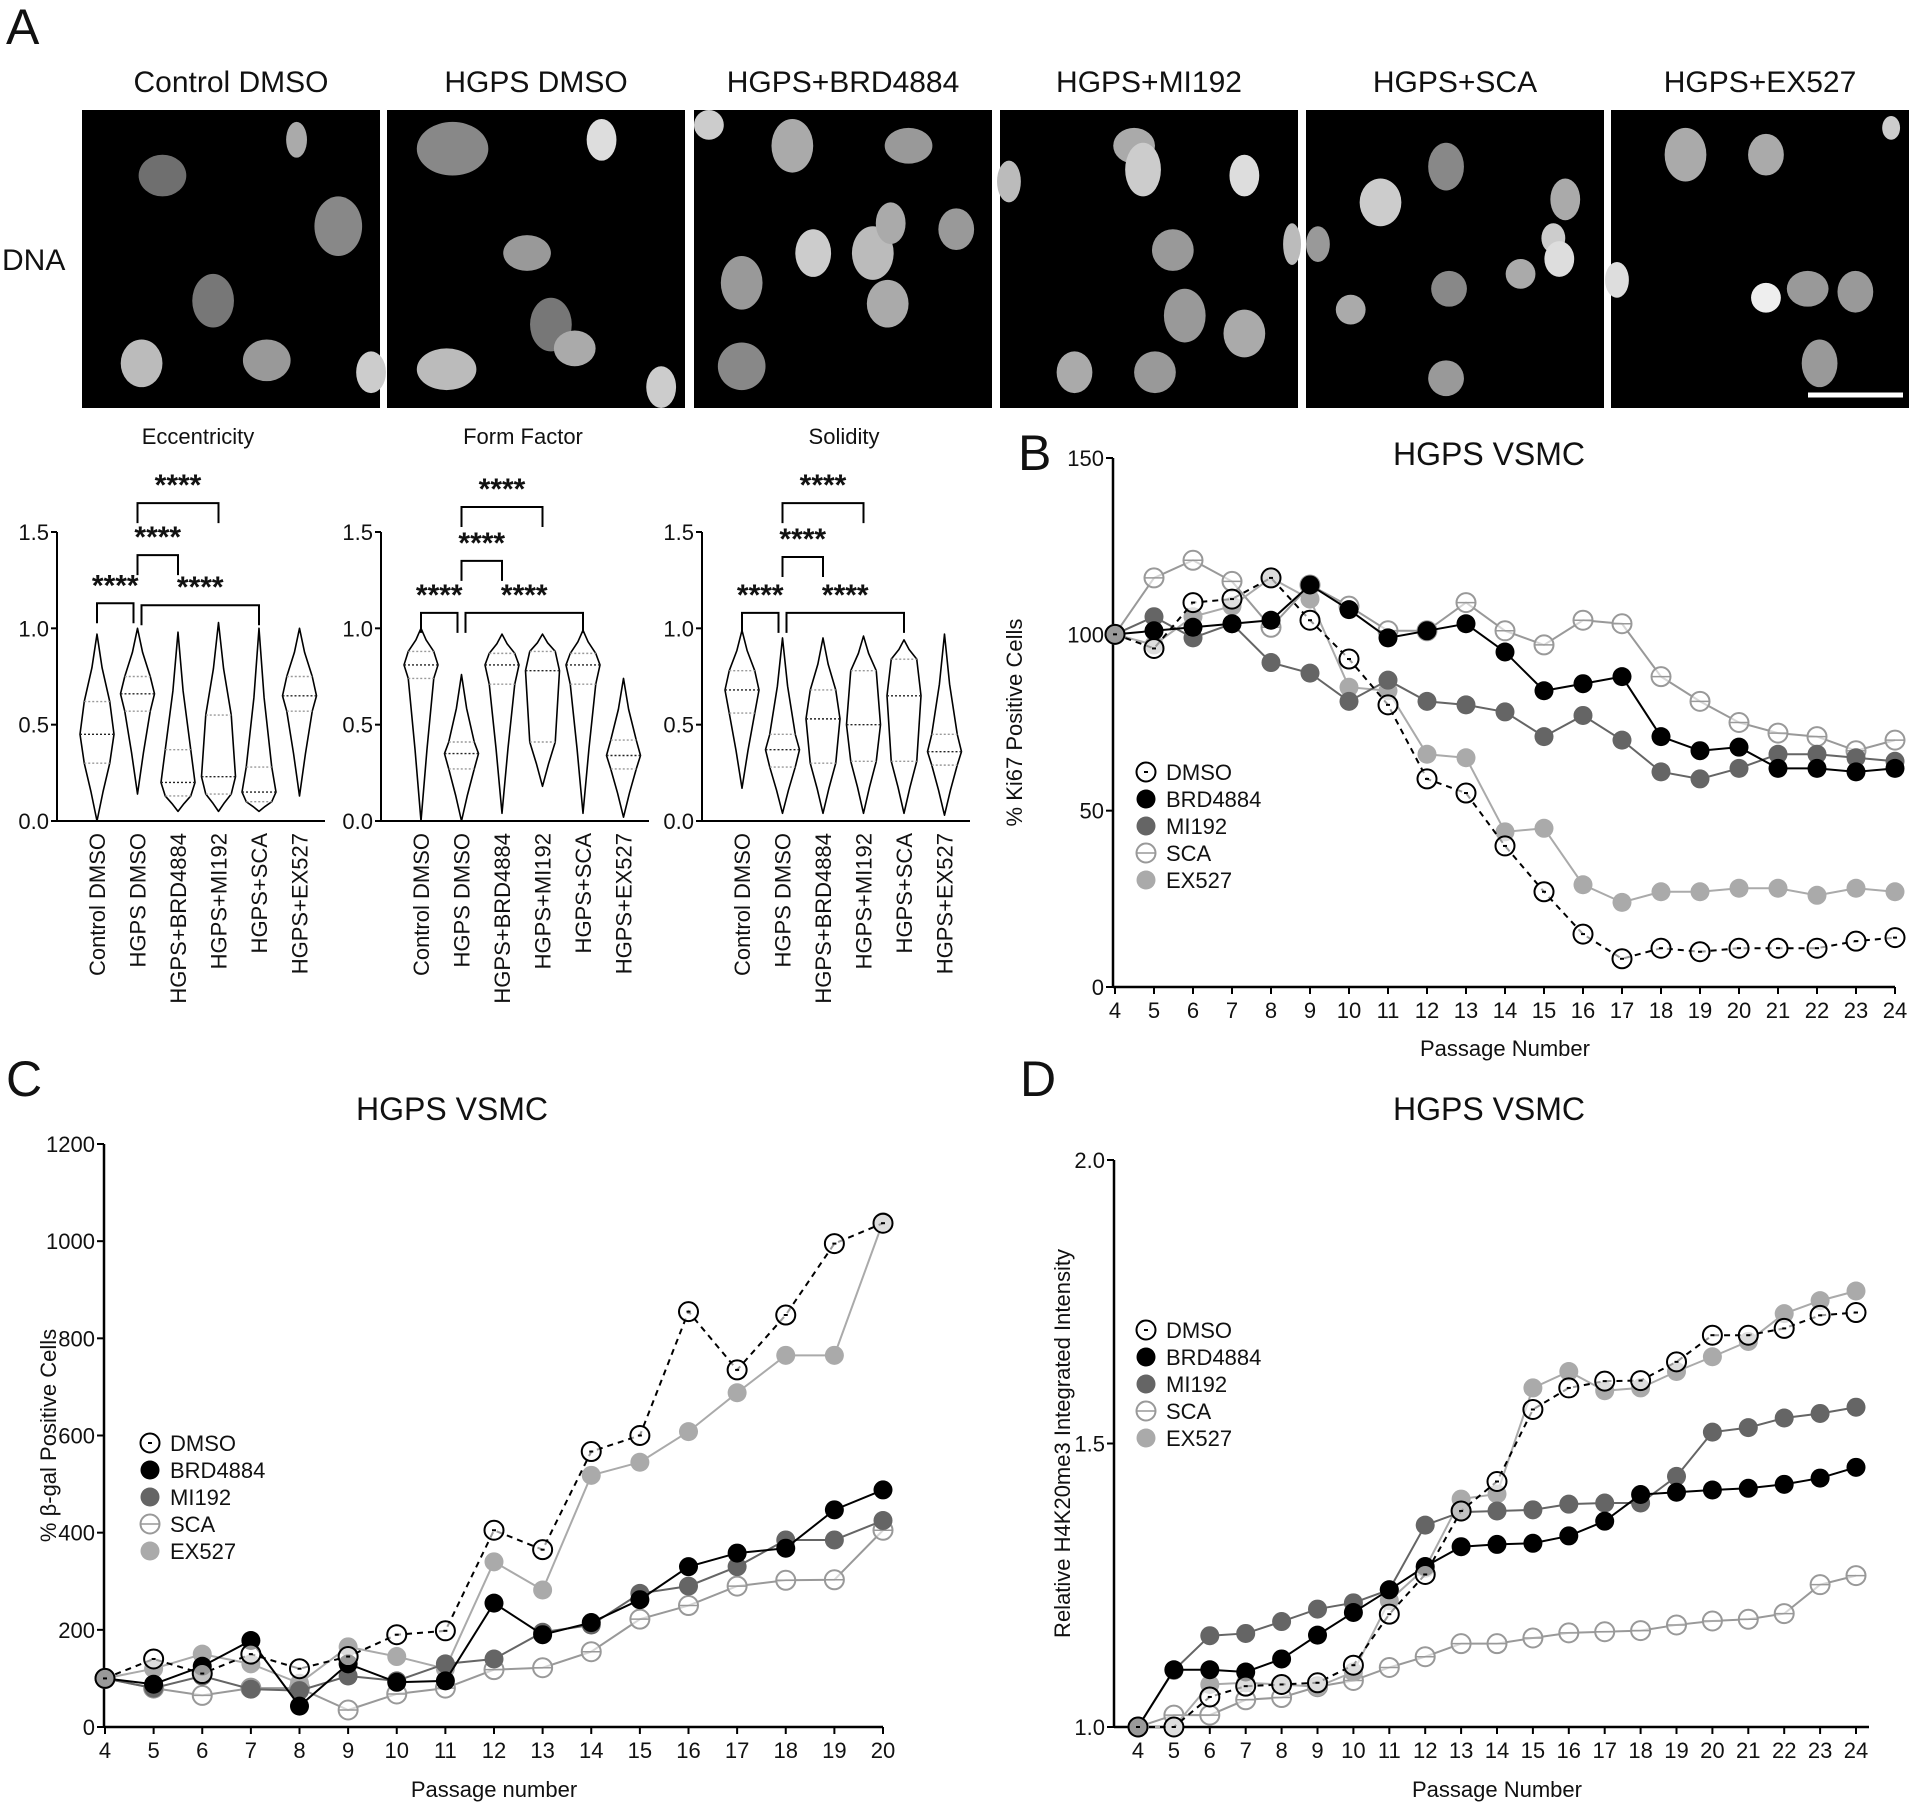 This screenshot has width=1915, height=1807. I want to click on category-label: HGPS+EX527, so click(624, 903).